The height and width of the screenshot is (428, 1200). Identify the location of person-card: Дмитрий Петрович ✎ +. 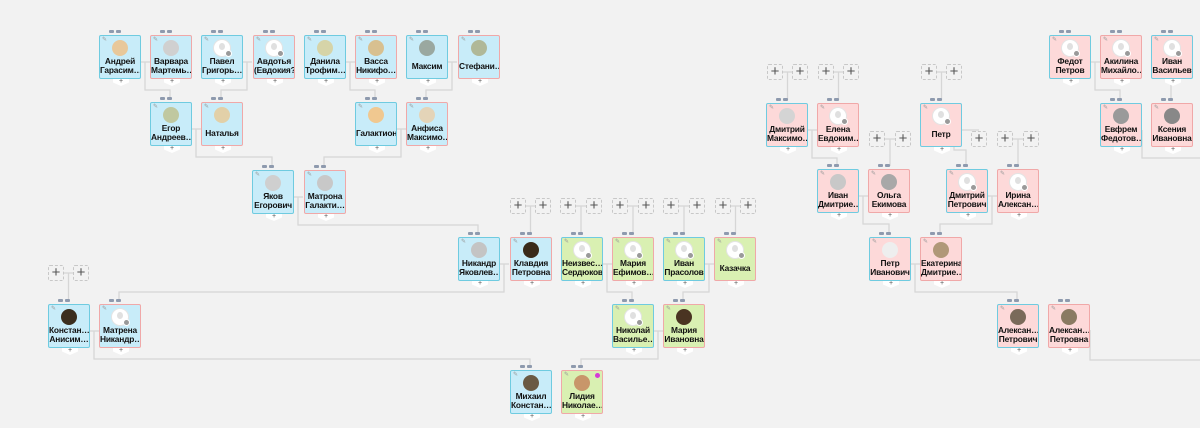
(967, 192).